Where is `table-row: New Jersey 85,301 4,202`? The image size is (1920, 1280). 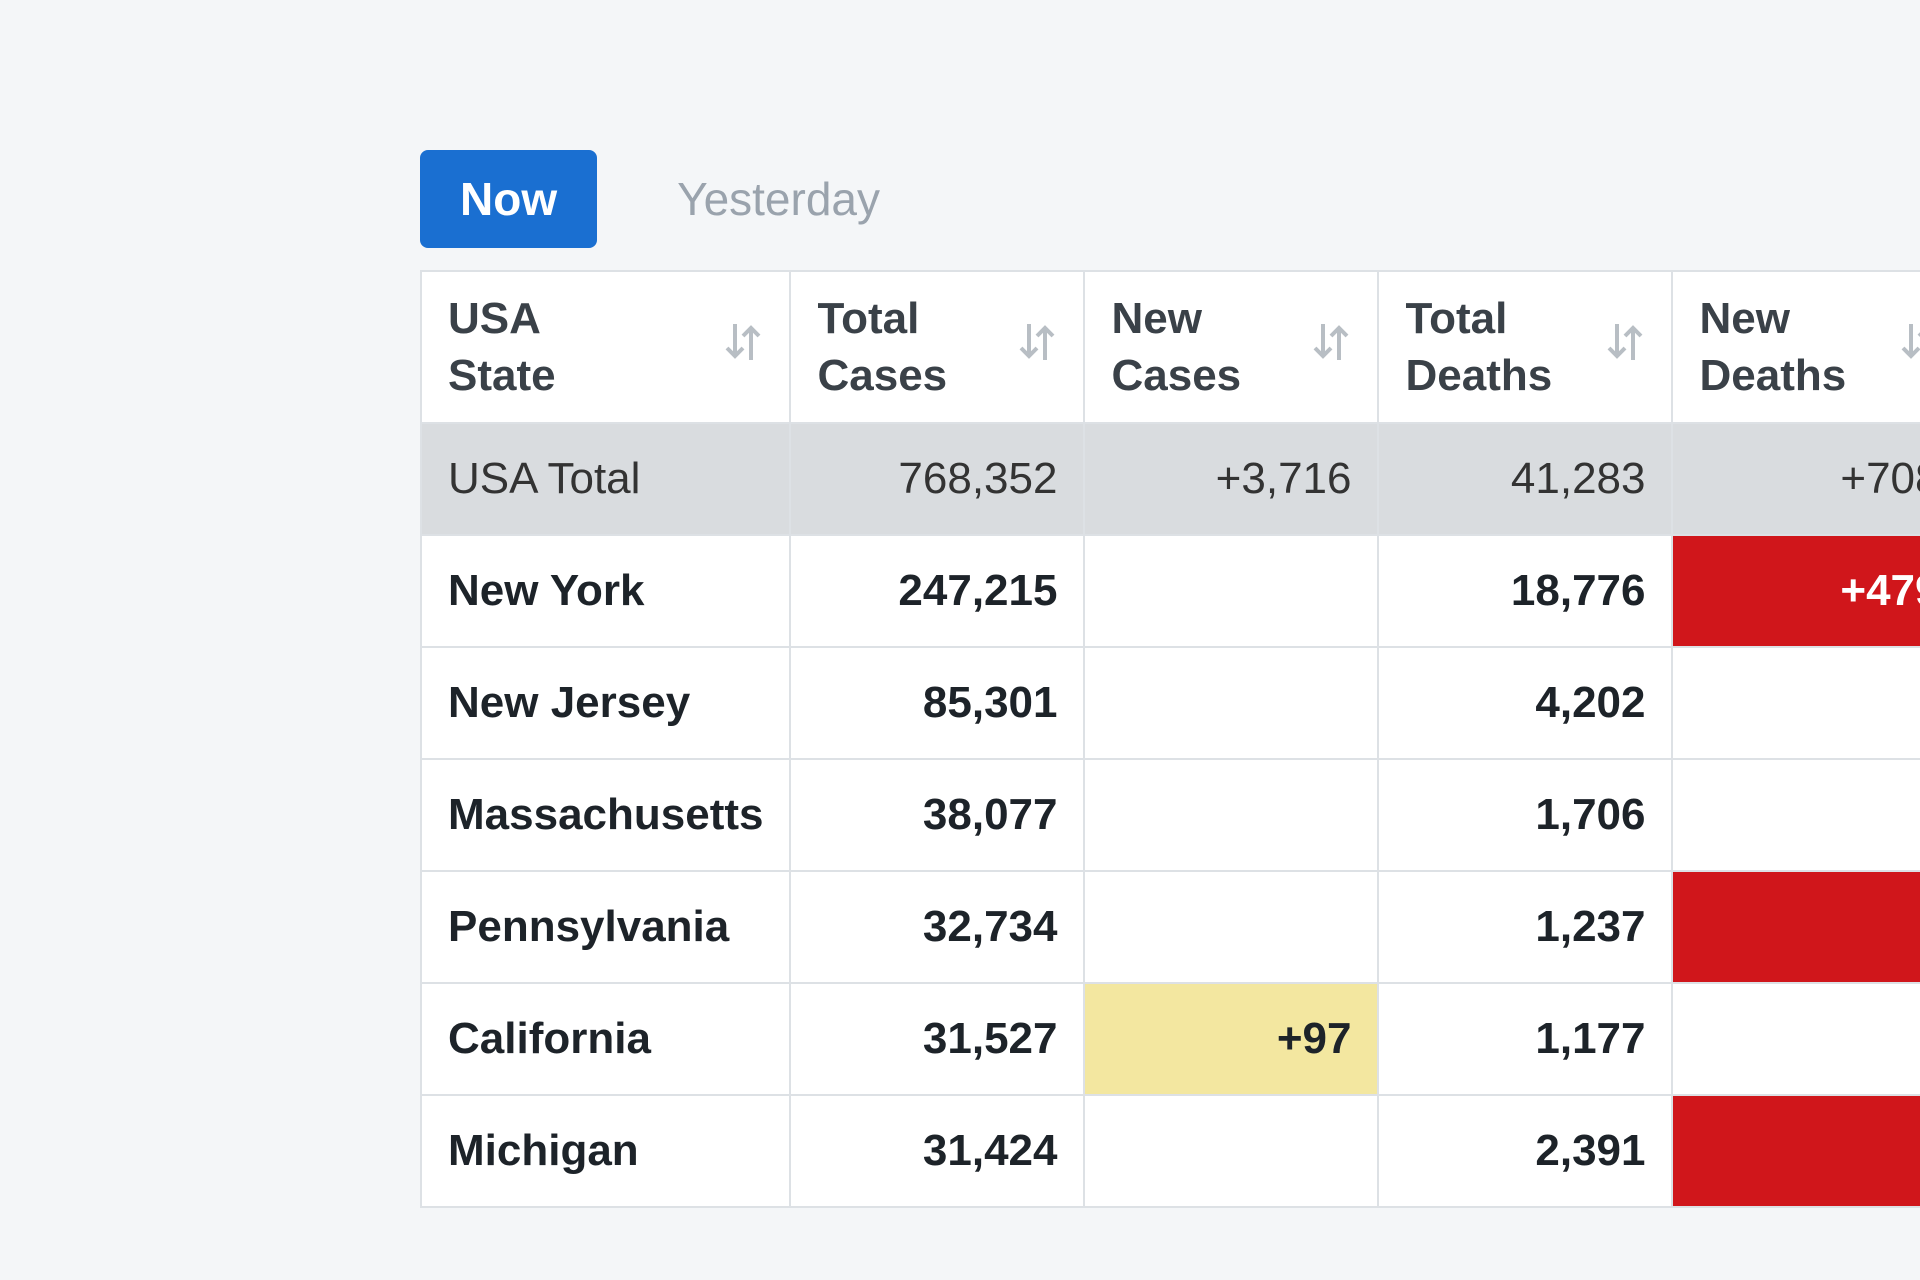 table-row: New Jersey 85,301 4,202 is located at coordinates (1169, 703).